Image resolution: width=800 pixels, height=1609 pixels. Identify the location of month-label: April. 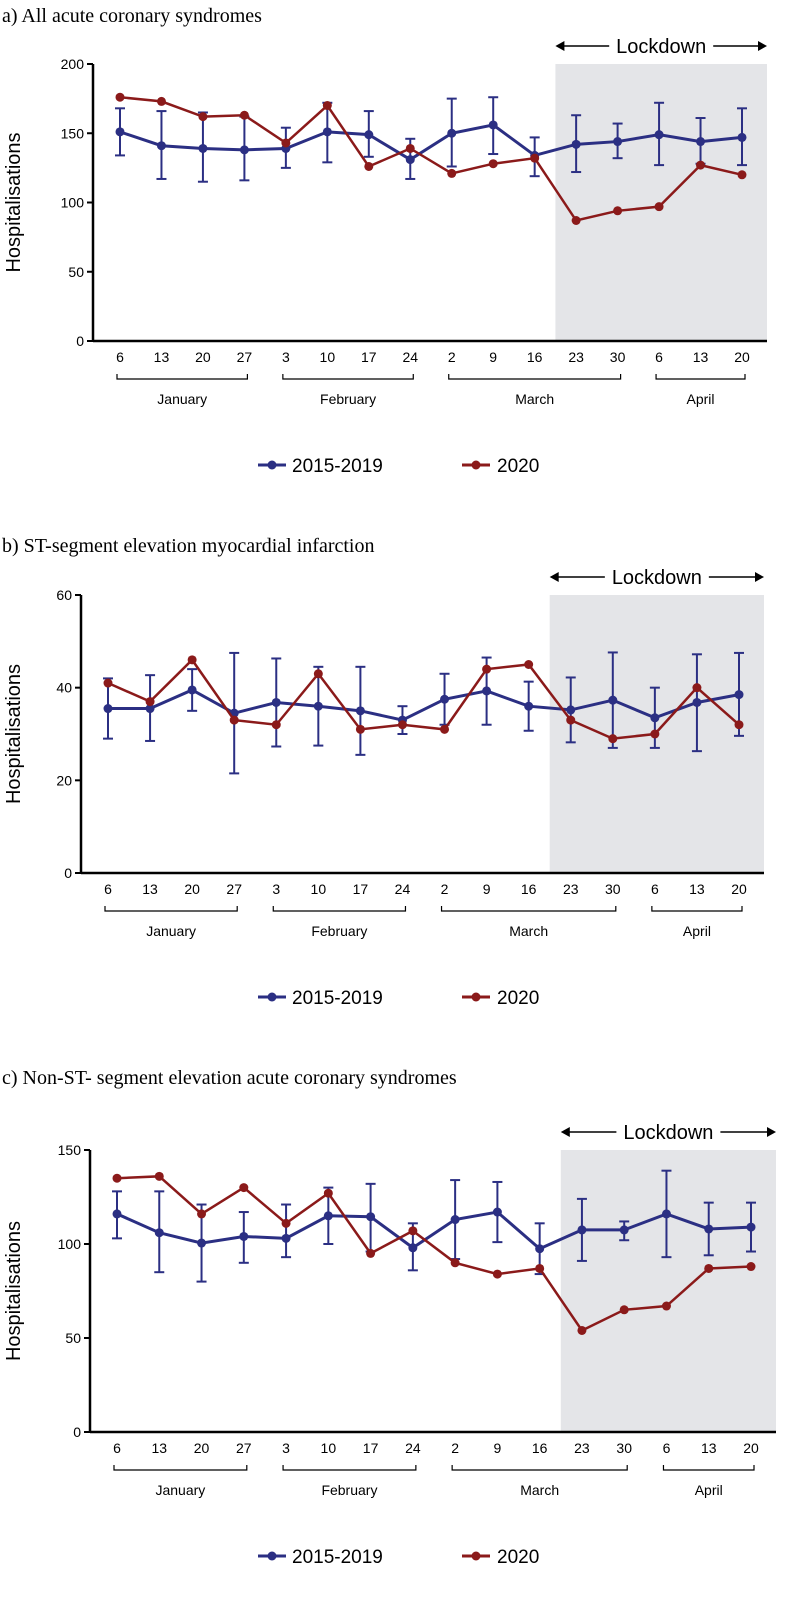
(701, 399).